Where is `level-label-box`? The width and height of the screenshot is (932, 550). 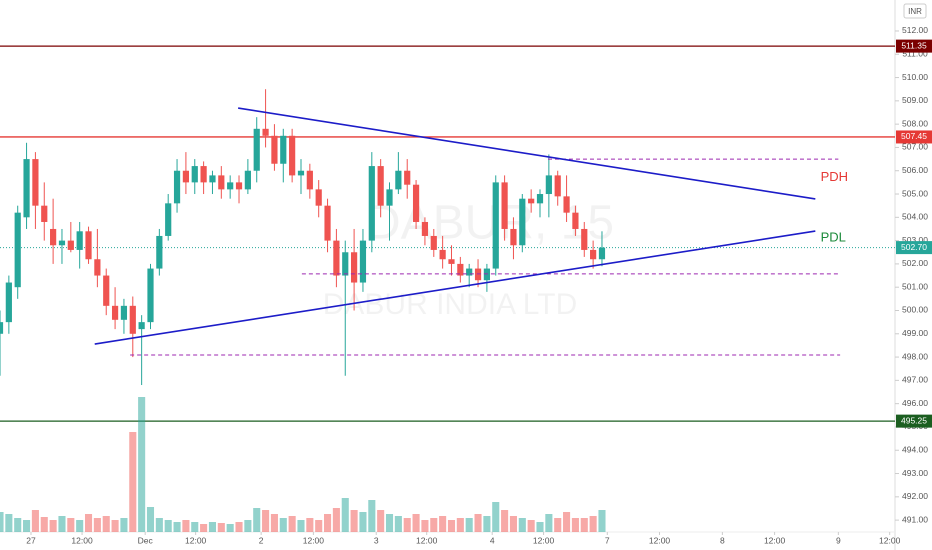
level-label-box is located at coordinates (914, 137).